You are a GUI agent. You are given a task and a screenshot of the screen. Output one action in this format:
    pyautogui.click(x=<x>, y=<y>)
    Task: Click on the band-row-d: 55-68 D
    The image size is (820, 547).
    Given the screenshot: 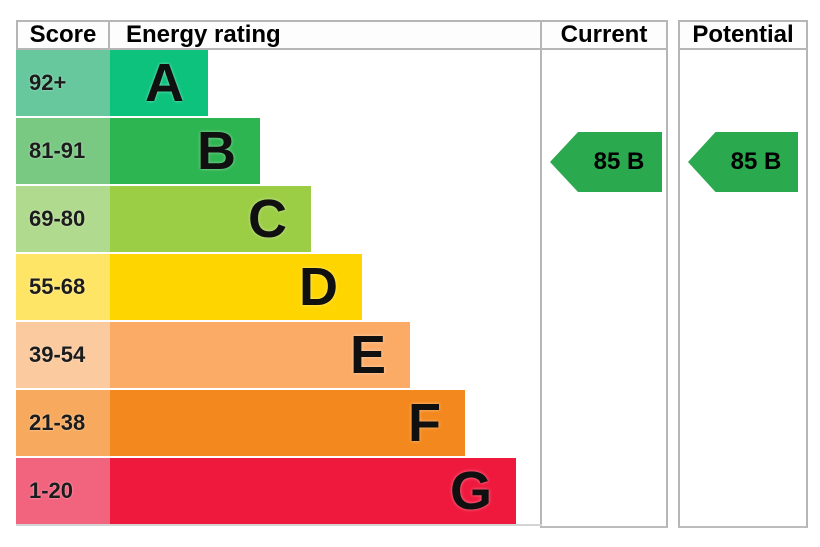 What is the action you would take?
    pyautogui.click(x=278, y=288)
    